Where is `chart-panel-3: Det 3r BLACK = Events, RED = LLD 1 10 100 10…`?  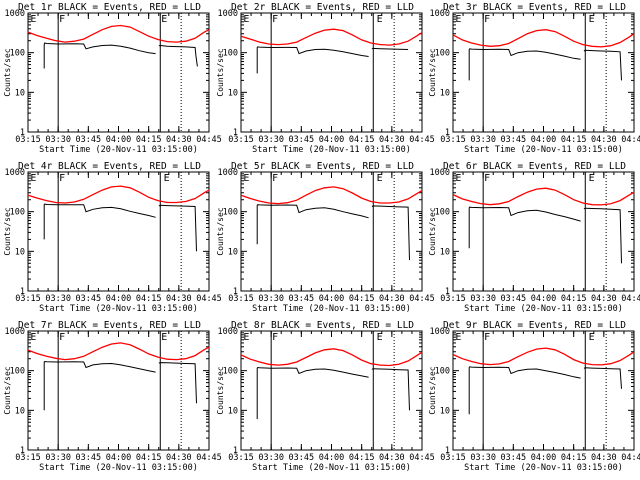 chart-panel-3: Det 3r BLACK = Events, RED = LLD 1 10 100 10… is located at coordinates (534, 78).